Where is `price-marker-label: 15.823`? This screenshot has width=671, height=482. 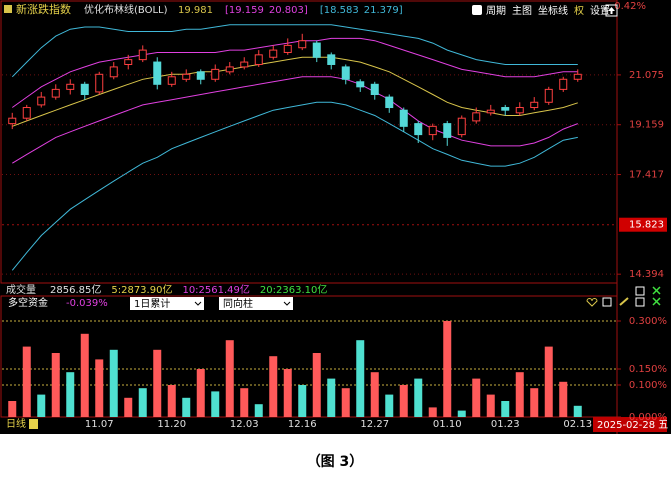 price-marker-label: 15.823 is located at coordinates (646, 225).